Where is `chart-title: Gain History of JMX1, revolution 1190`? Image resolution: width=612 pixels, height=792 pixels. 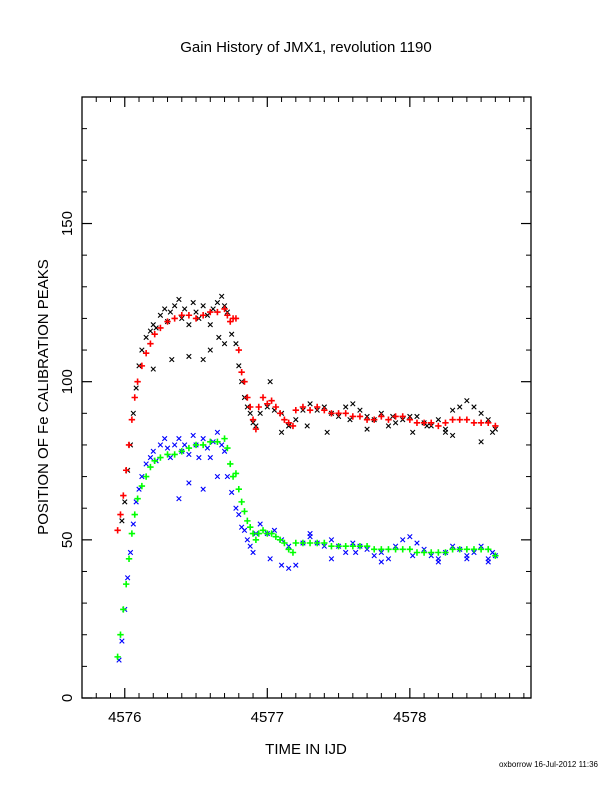
chart-title: Gain History of JMX1, revolution 1190 is located at coordinates (306, 47).